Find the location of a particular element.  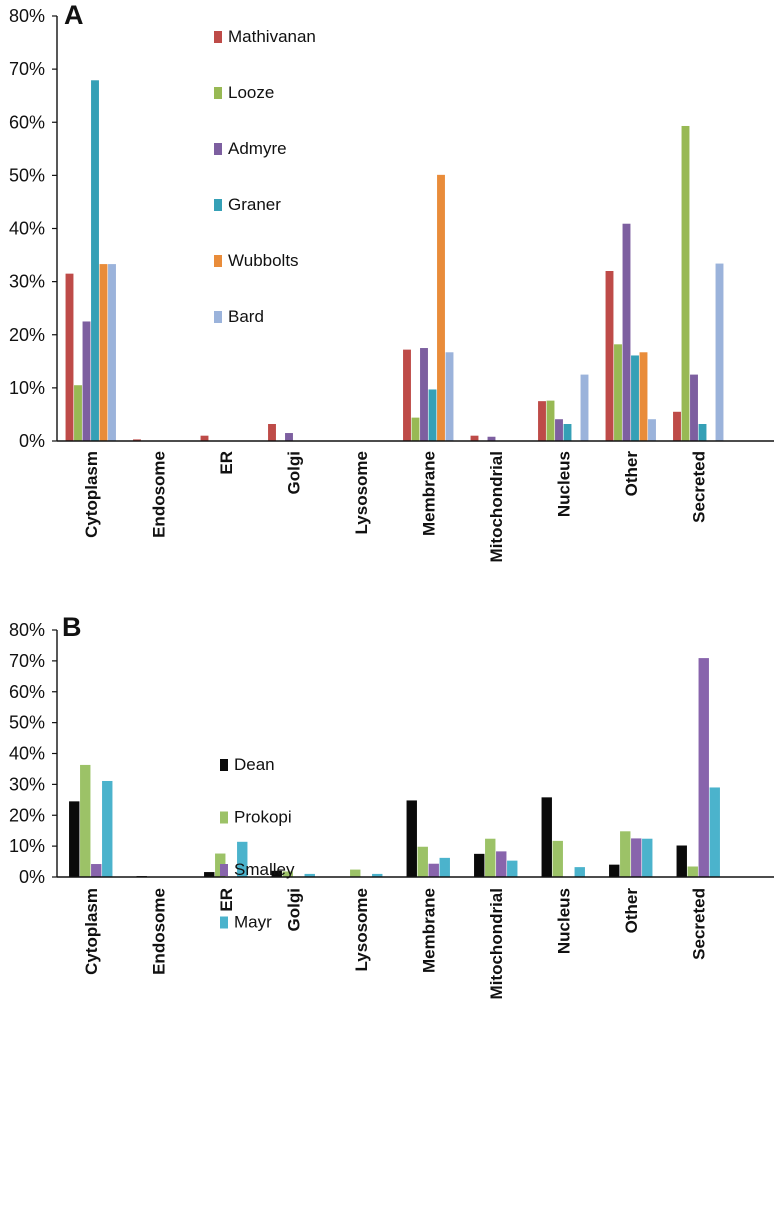

bar-prokopi-cytoplasm is located at coordinates (85, 820).